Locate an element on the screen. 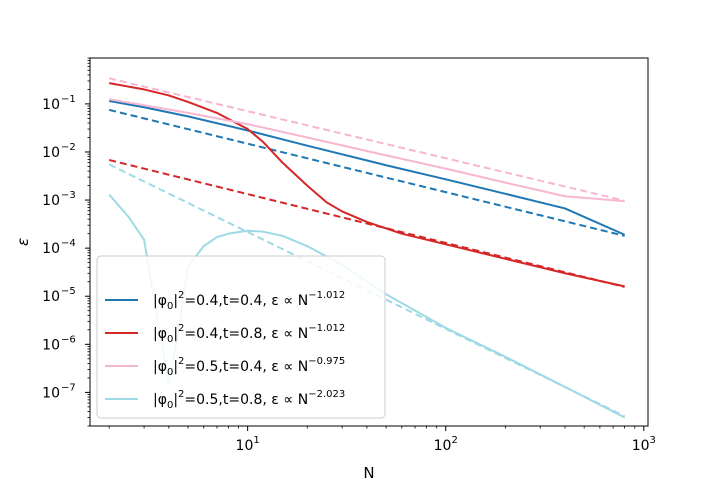  y-axis-label: ε is located at coordinates (23, 242).